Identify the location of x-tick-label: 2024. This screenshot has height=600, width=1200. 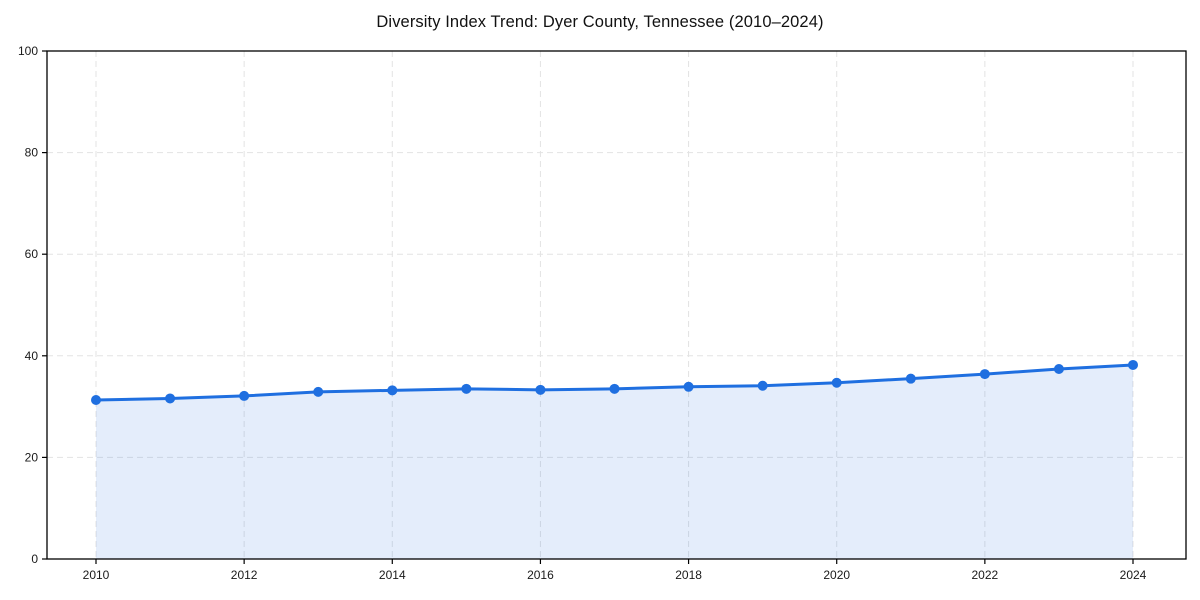
(1133, 575).